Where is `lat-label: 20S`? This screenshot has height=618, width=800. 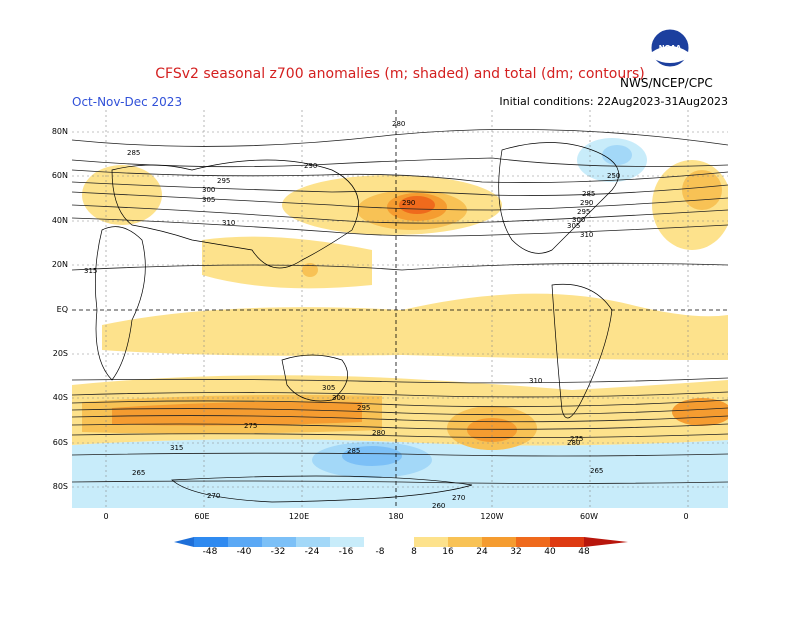 lat-label: 20S is located at coordinates (60, 353).